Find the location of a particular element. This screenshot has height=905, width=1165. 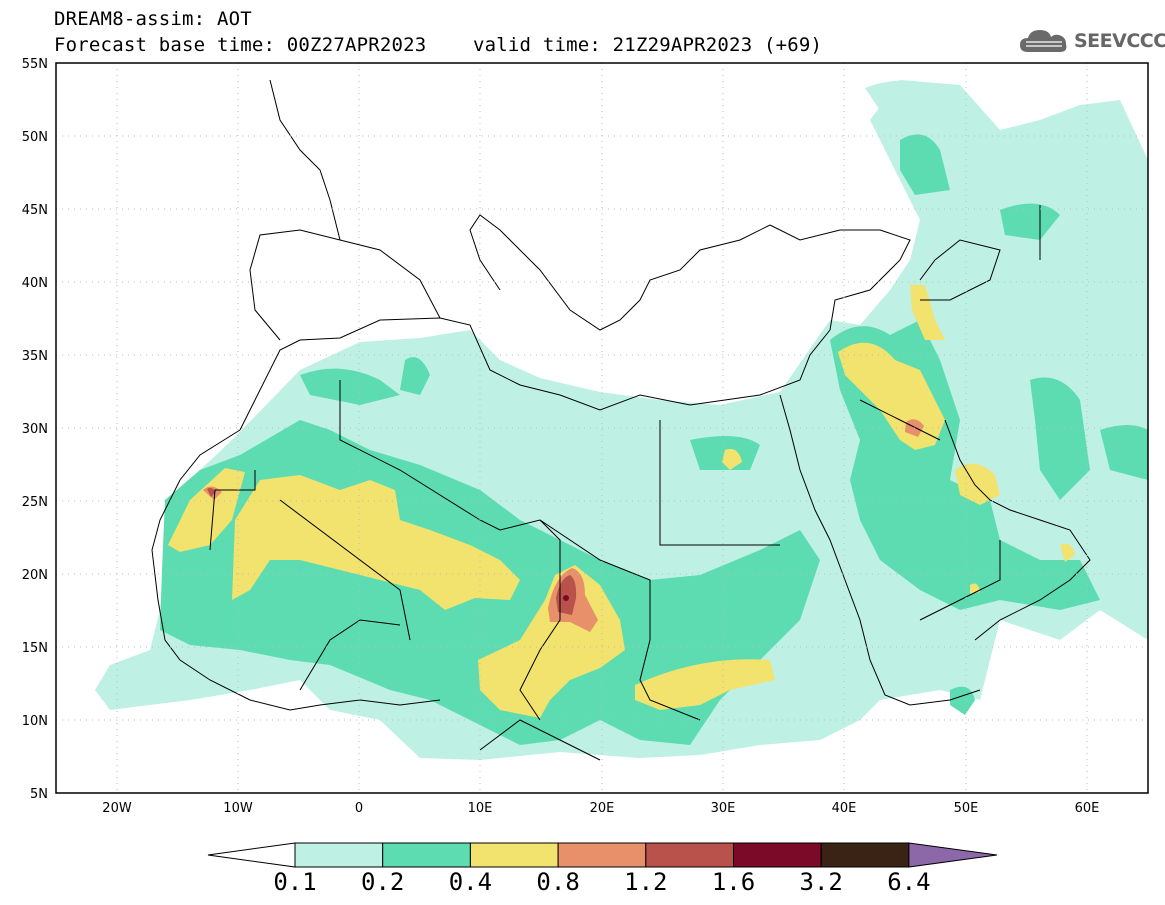

lat-tick: 15N is located at coordinates (35, 648).